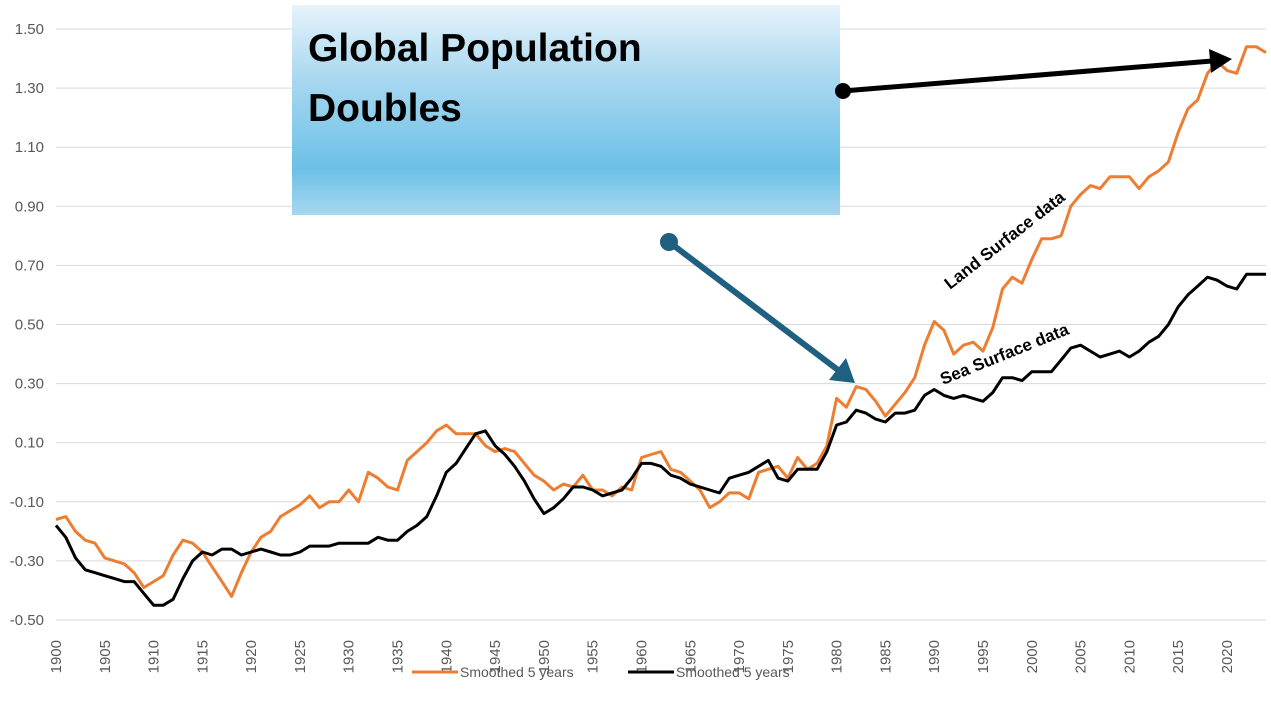 This screenshot has width=1271, height=702. Describe the element at coordinates (739, 656) in the screenshot. I see `x-tick-label: 1970` at that location.